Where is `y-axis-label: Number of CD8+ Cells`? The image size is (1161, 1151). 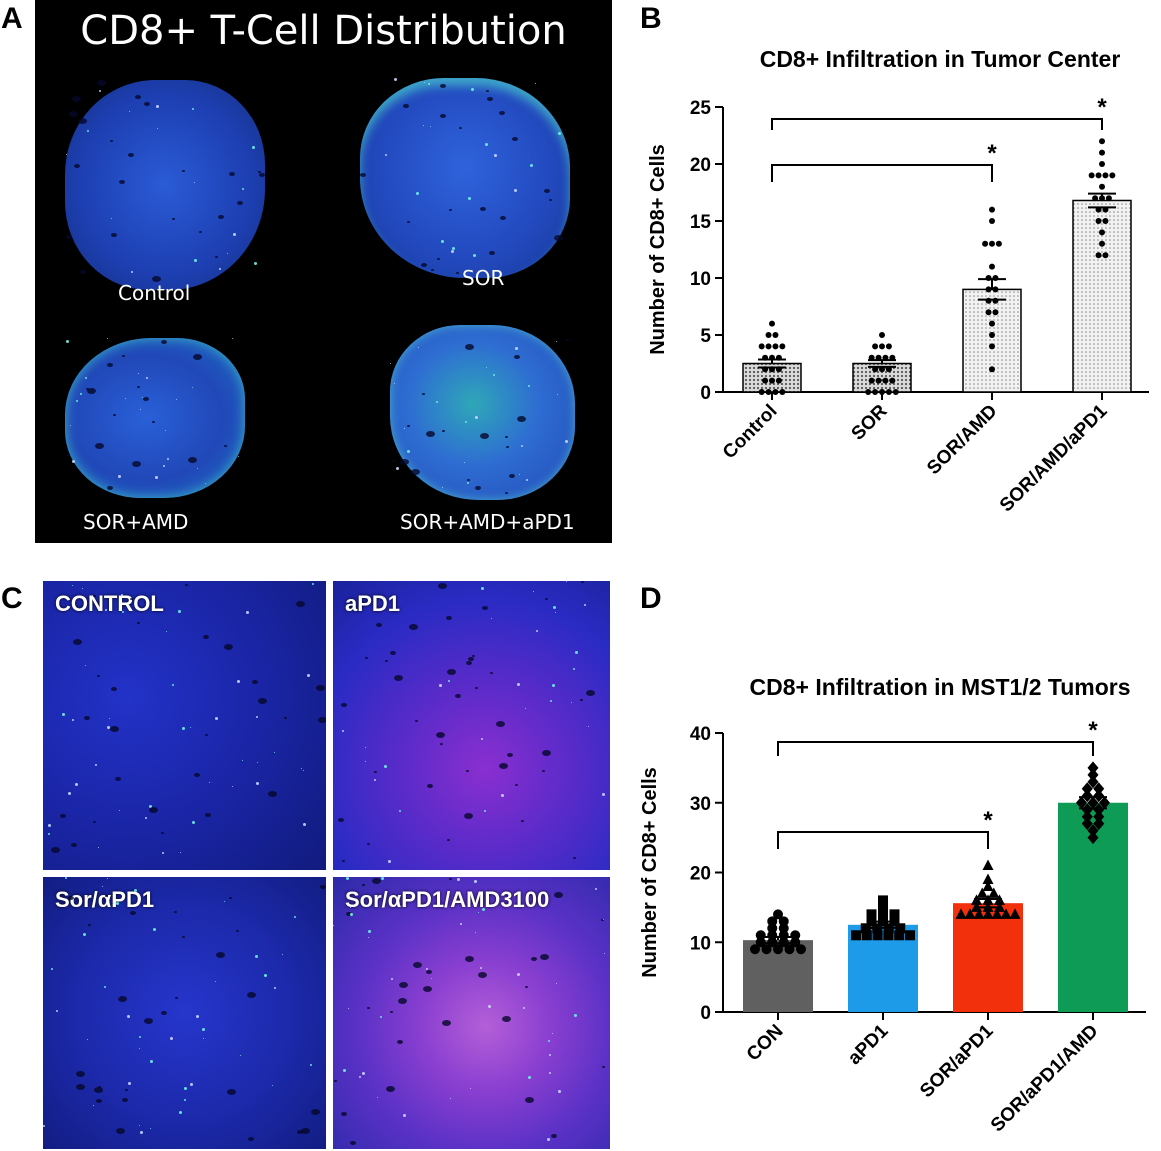
y-axis-label: Number of CD8+ Cells is located at coordinates (658, 249).